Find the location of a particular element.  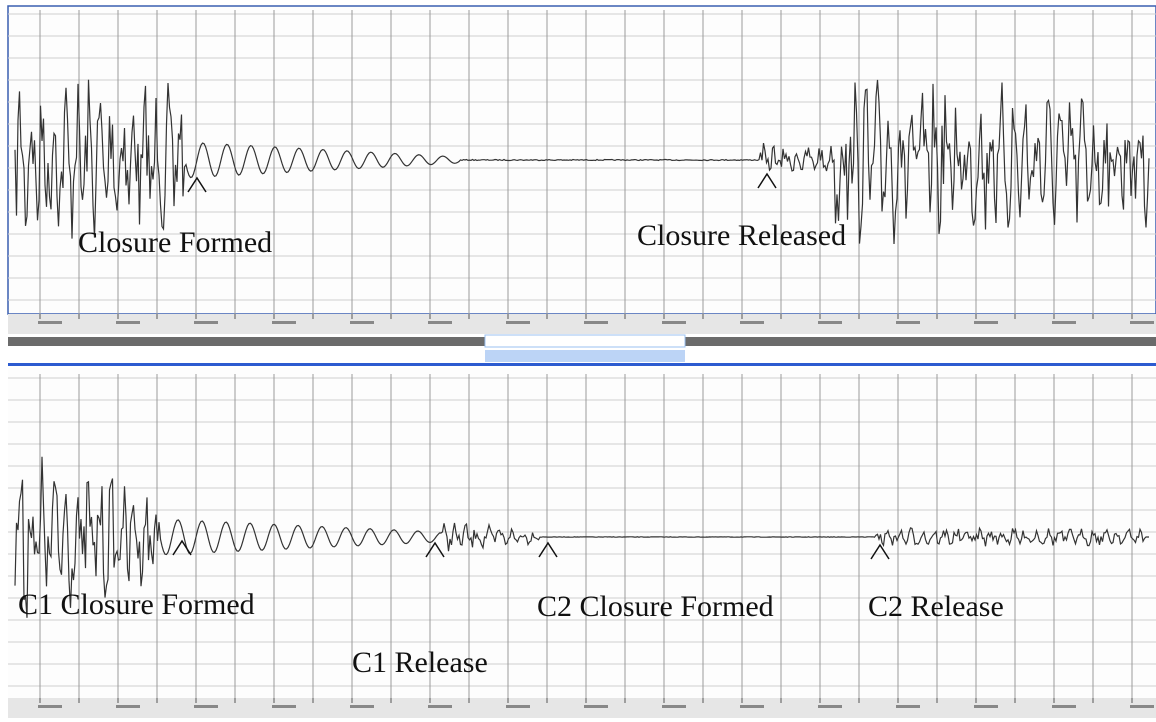

selection-bar is located at coordinates (585, 356).